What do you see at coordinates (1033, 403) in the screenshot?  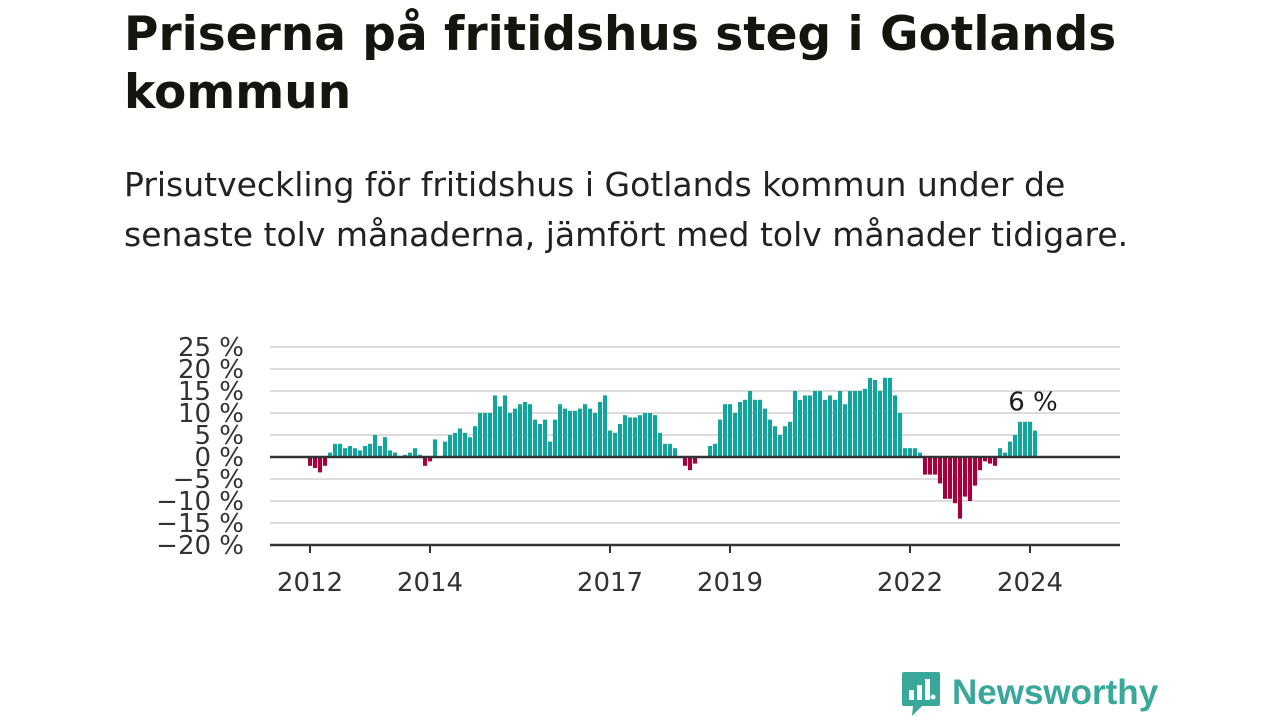 I see `last-value-annotation: 6 %` at bounding box center [1033, 403].